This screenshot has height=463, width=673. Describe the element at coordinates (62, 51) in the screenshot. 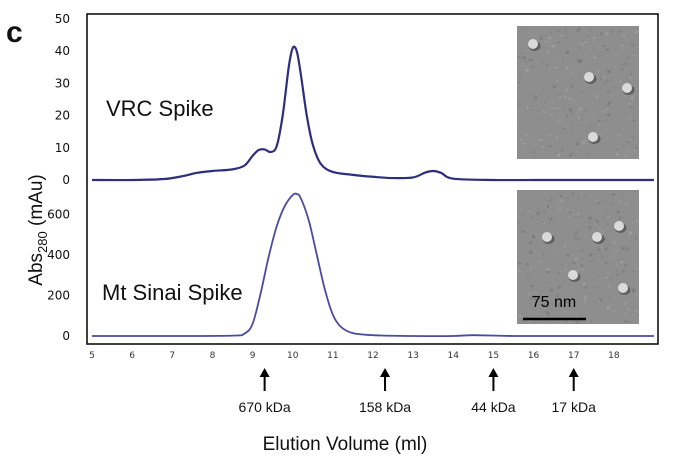

I see `y-tick-label: 40` at that location.